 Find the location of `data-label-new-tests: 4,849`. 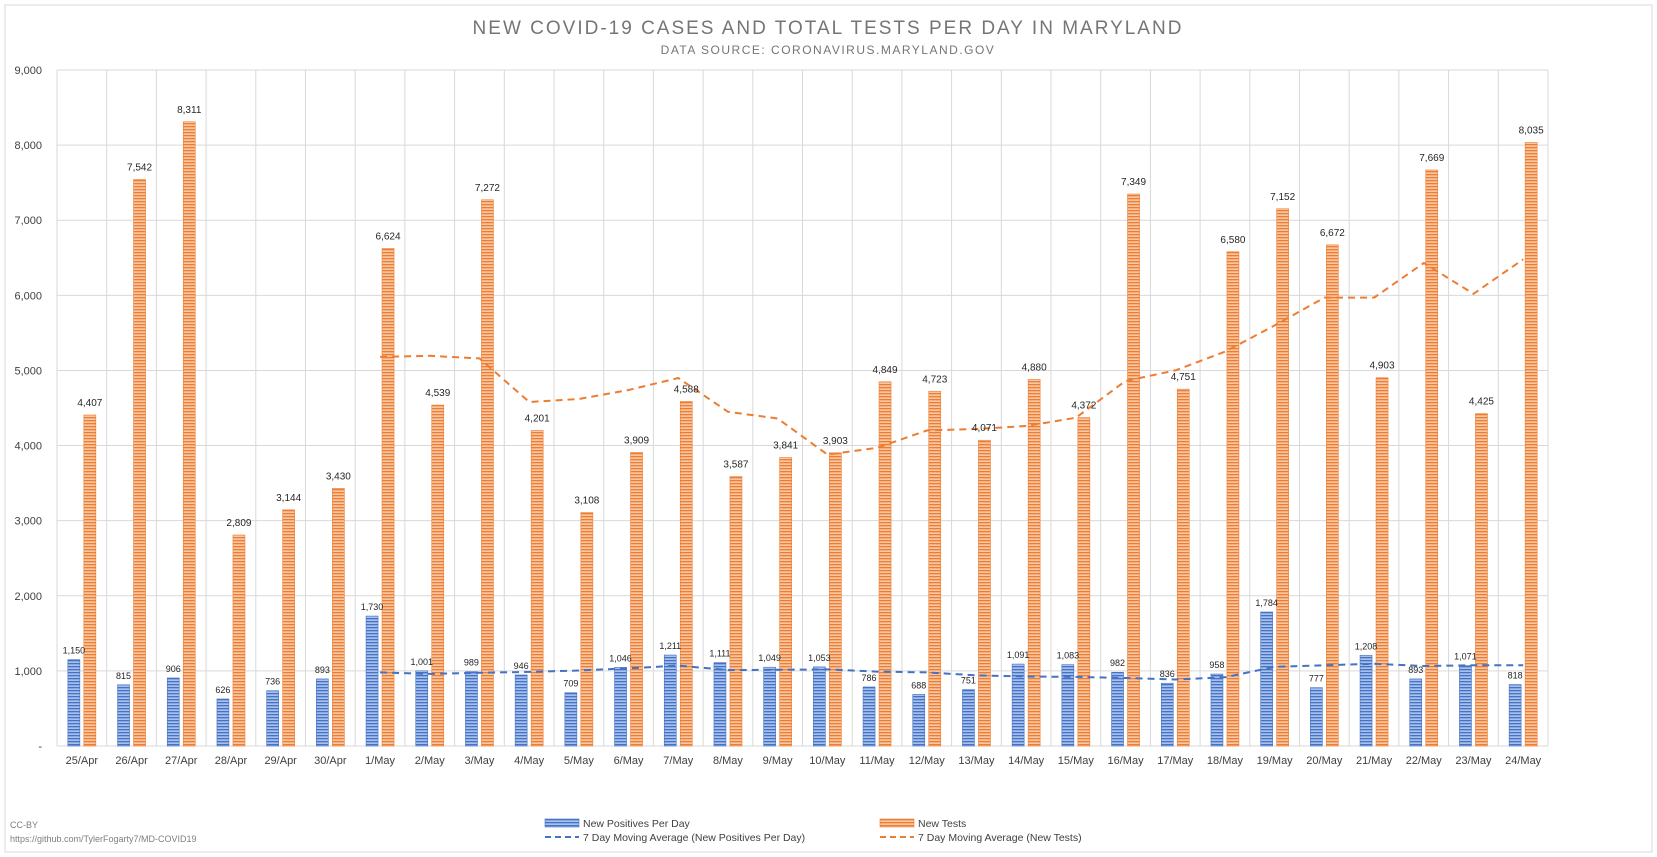

data-label-new-tests: 4,849 is located at coordinates (885, 370).